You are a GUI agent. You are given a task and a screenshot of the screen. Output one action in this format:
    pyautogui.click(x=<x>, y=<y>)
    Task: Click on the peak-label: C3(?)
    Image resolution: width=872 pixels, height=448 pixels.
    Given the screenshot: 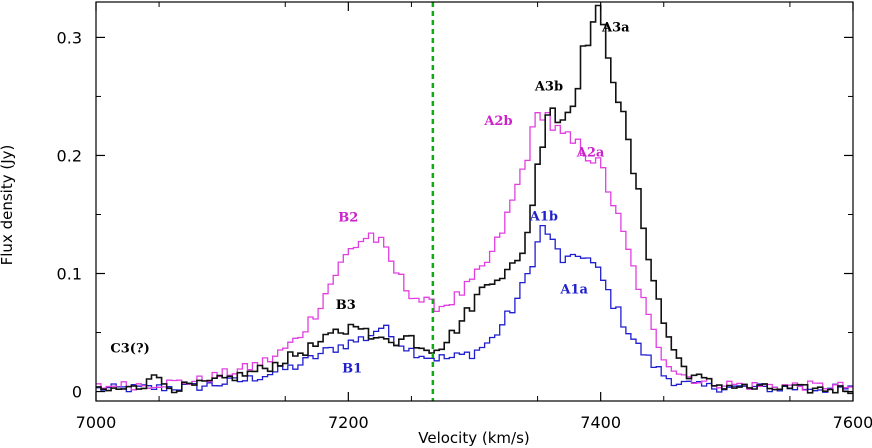 What is the action you would take?
    pyautogui.click(x=129, y=349)
    